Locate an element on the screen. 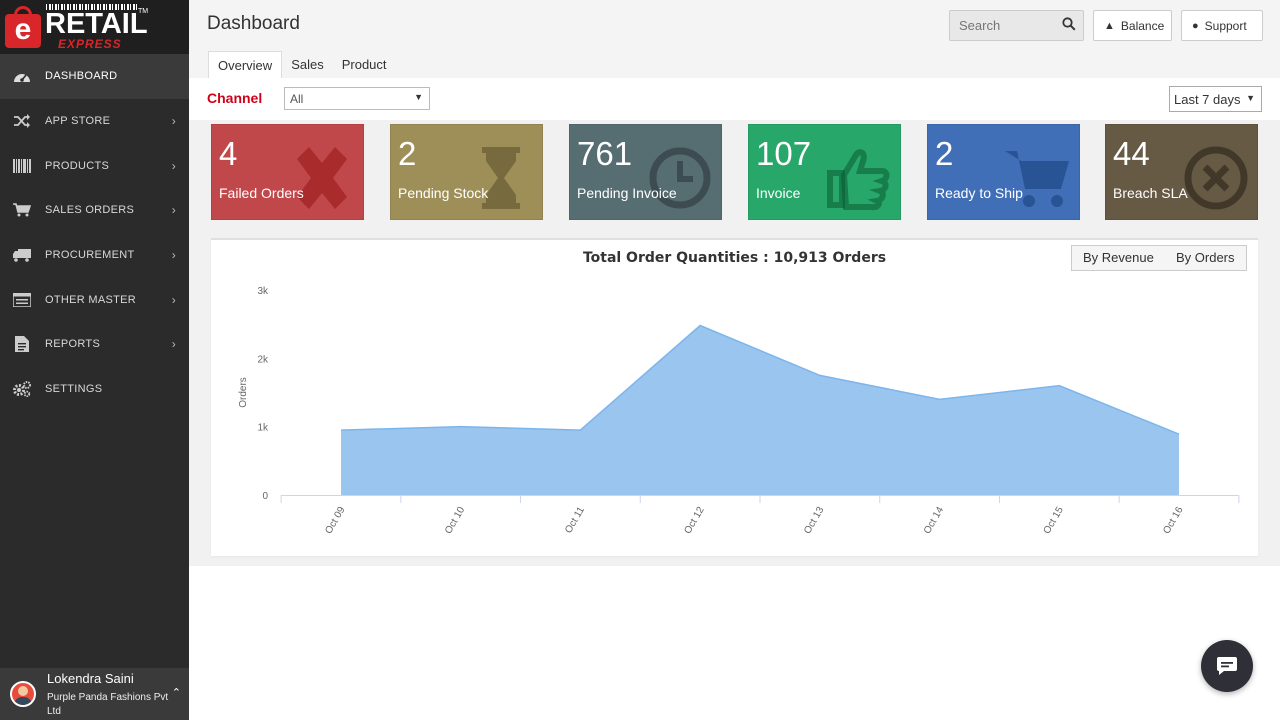 This screenshot has width=1280, height=720. search-input is located at coordinates (1016, 25).